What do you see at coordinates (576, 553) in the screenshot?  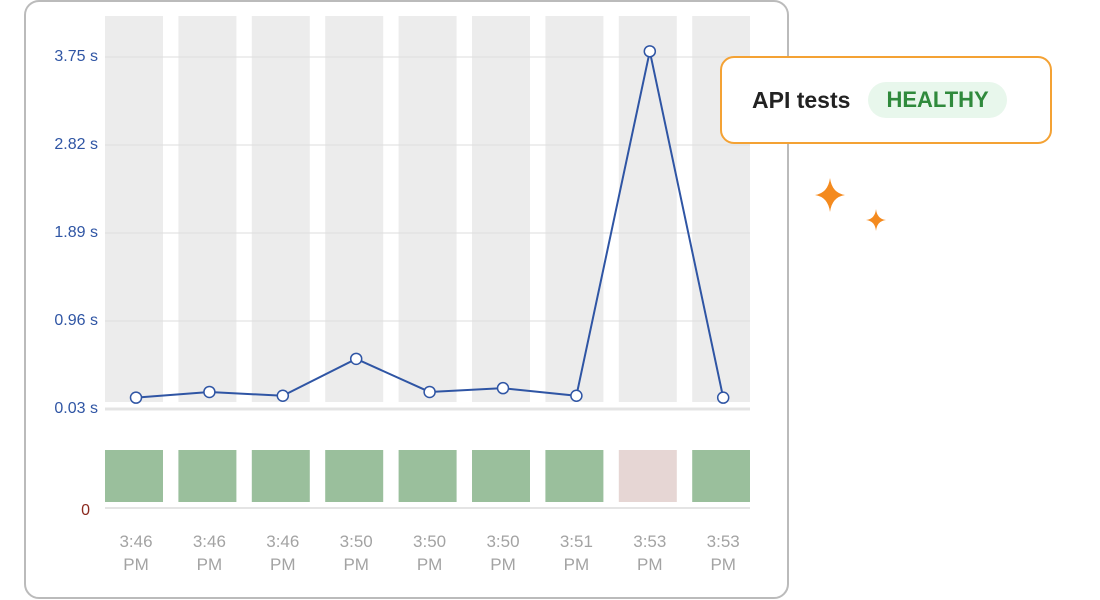 I see `x-tick-label: 3:51 PM` at bounding box center [576, 553].